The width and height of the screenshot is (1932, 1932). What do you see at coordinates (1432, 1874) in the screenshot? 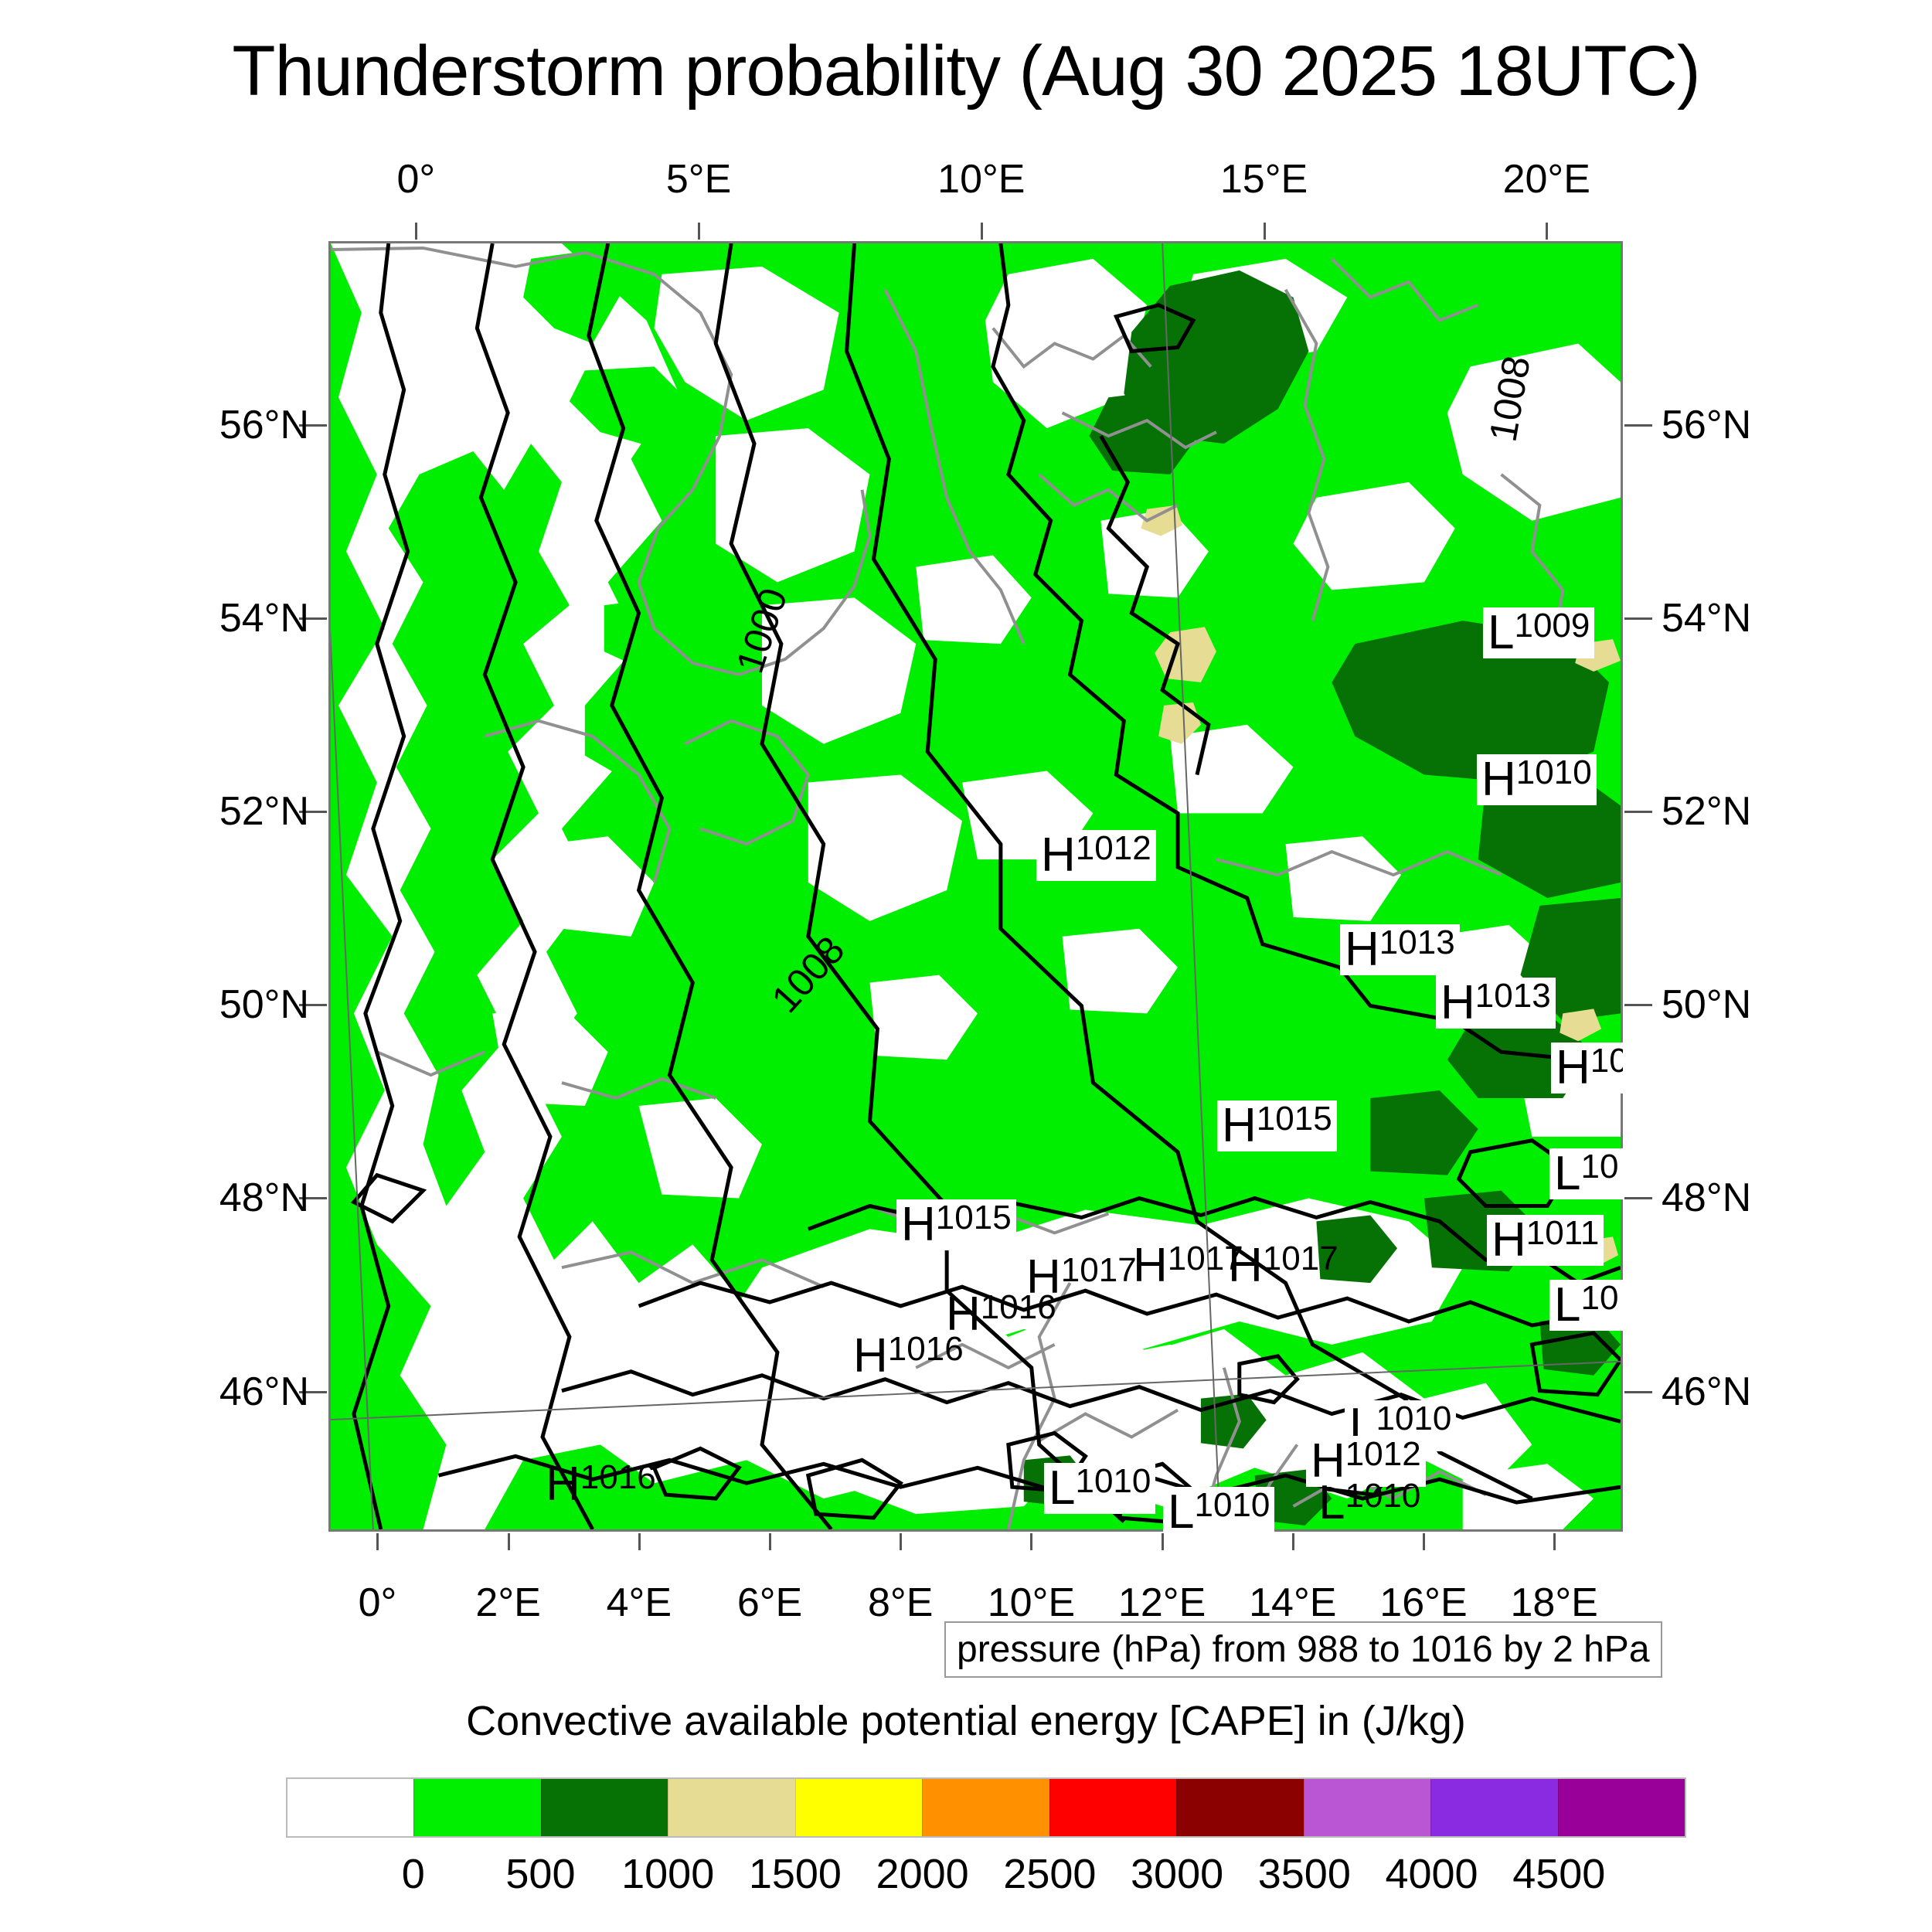
I see `colorbar-tick-label: 4000` at bounding box center [1432, 1874].